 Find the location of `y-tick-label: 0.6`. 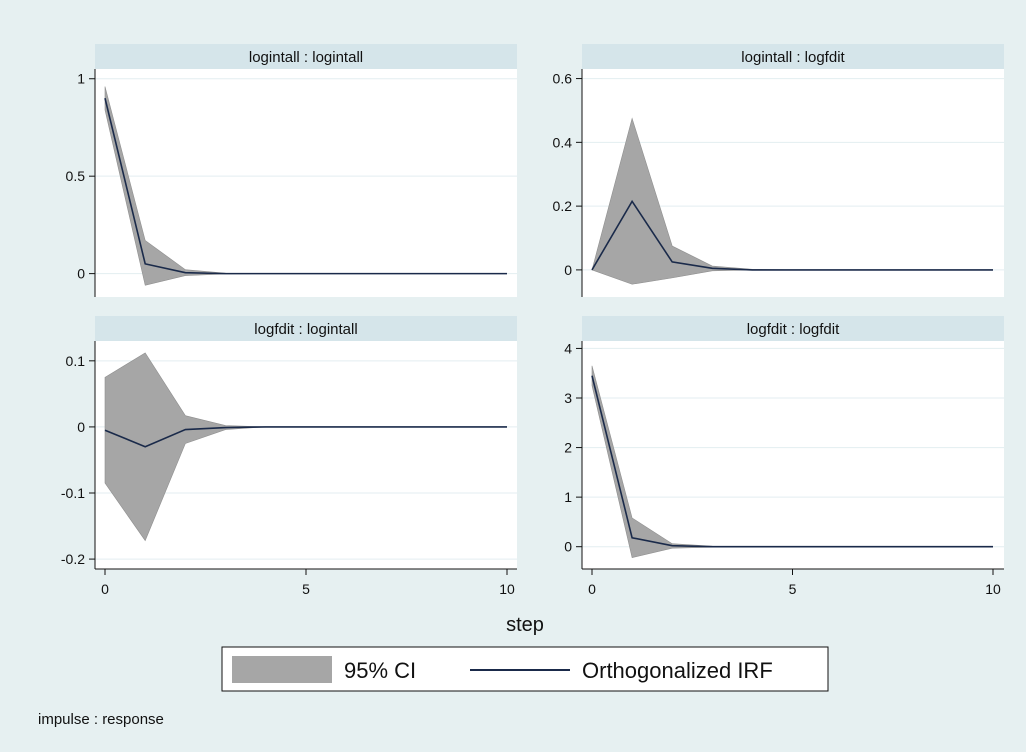

y-tick-label: 0.6 is located at coordinates (563, 79).